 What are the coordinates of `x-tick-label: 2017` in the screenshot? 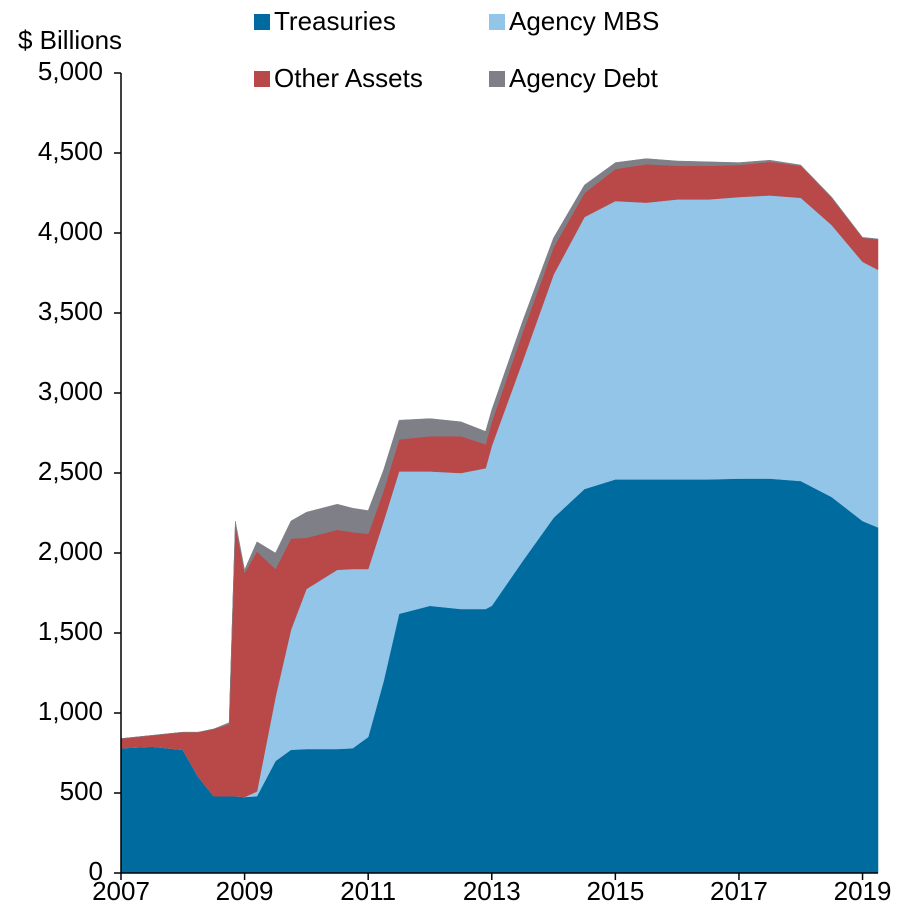 It's located at (739, 891).